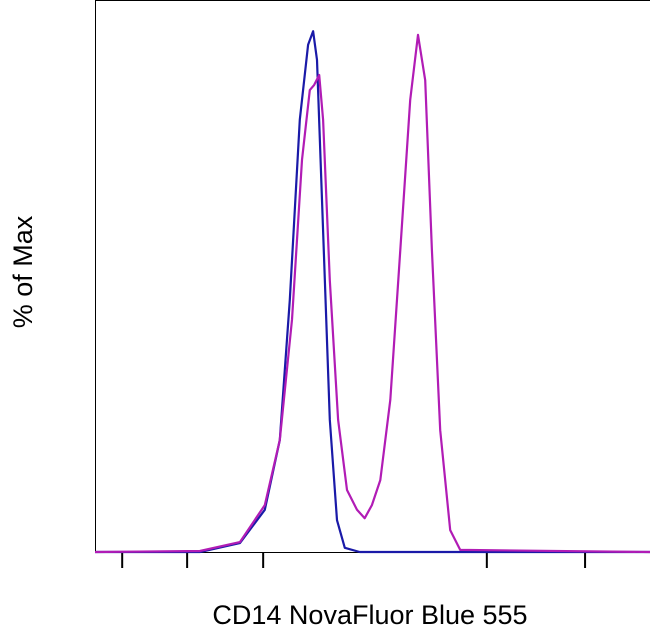 Image resolution: width=650 pixels, height=634 pixels. Describe the element at coordinates (369, 615) in the screenshot. I see `x-axis-label: CD14 NovaFluor Blue 555` at that location.